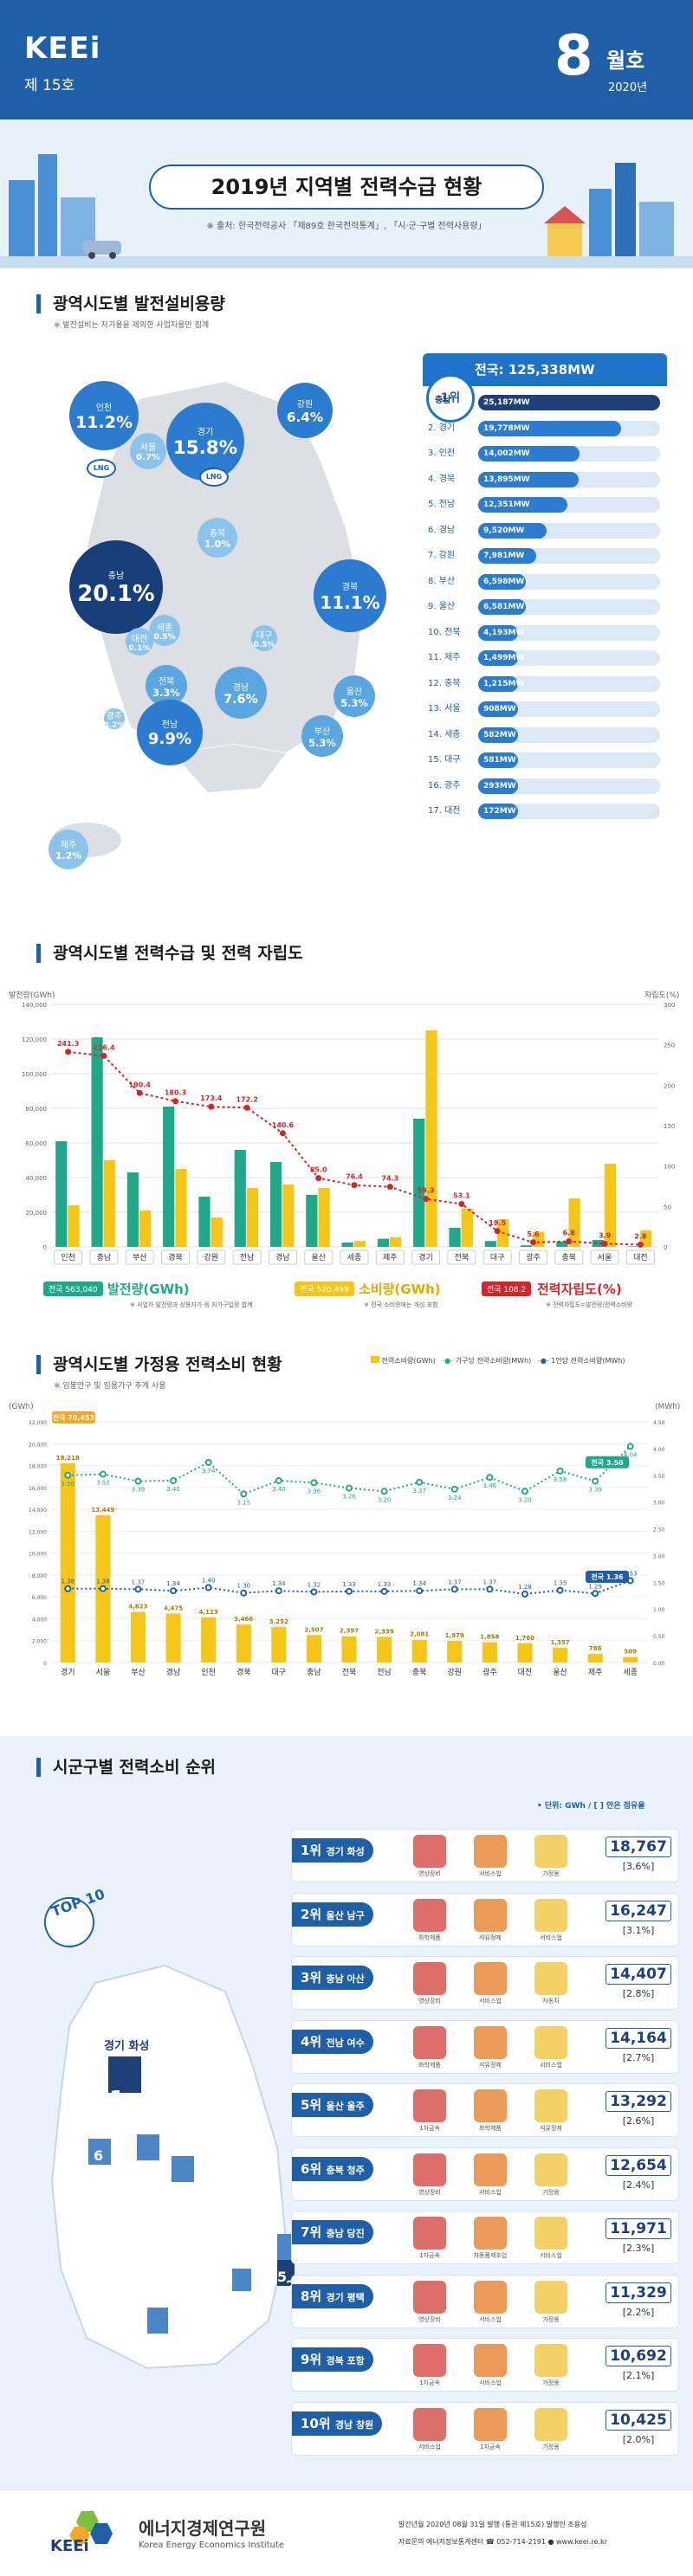  I want to click on rank-card-rank: 1위, so click(314, 1851).